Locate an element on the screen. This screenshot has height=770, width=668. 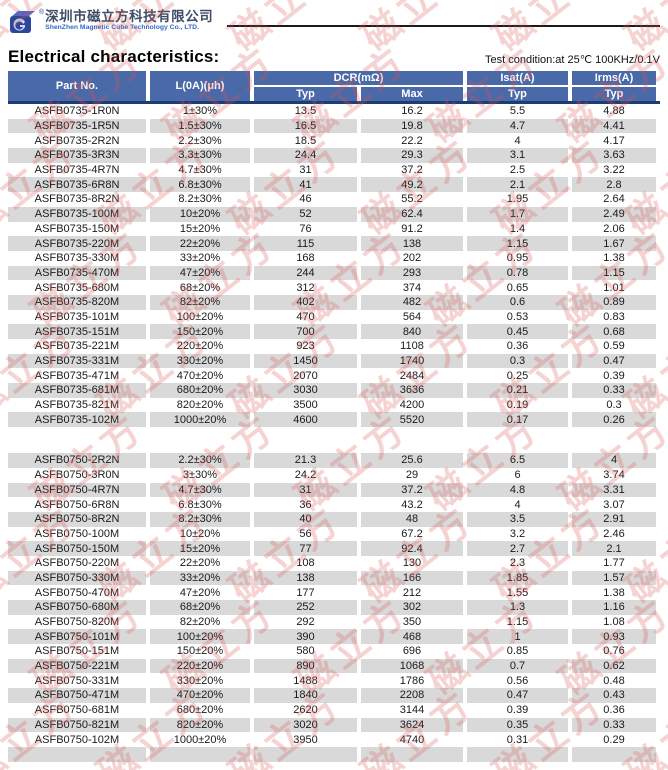
part-no-cell: ASFB0750-331M is located at coordinates (77, 680).